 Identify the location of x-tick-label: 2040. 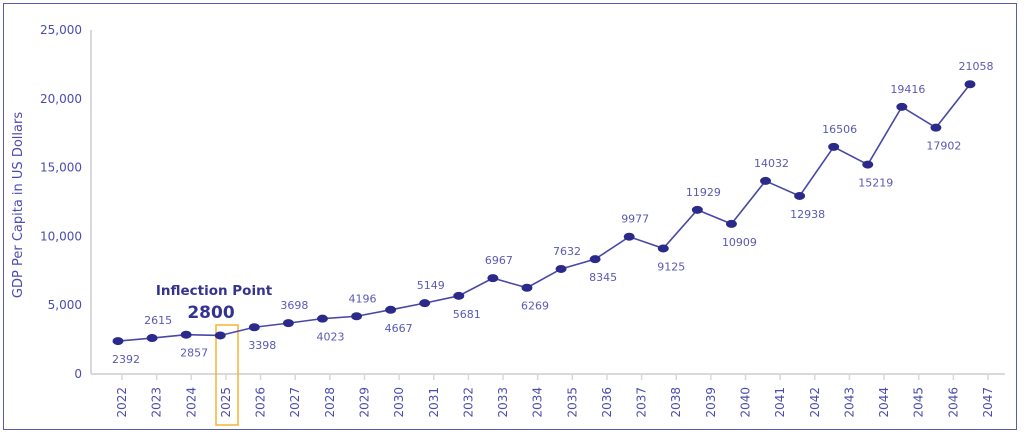
(746, 402).